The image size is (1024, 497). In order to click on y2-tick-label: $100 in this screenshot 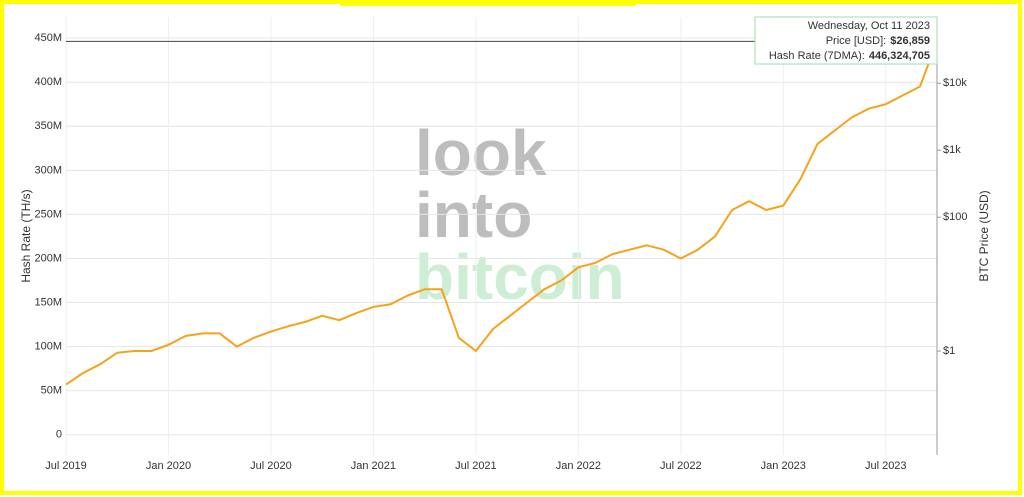, I will do `click(955, 217)`.